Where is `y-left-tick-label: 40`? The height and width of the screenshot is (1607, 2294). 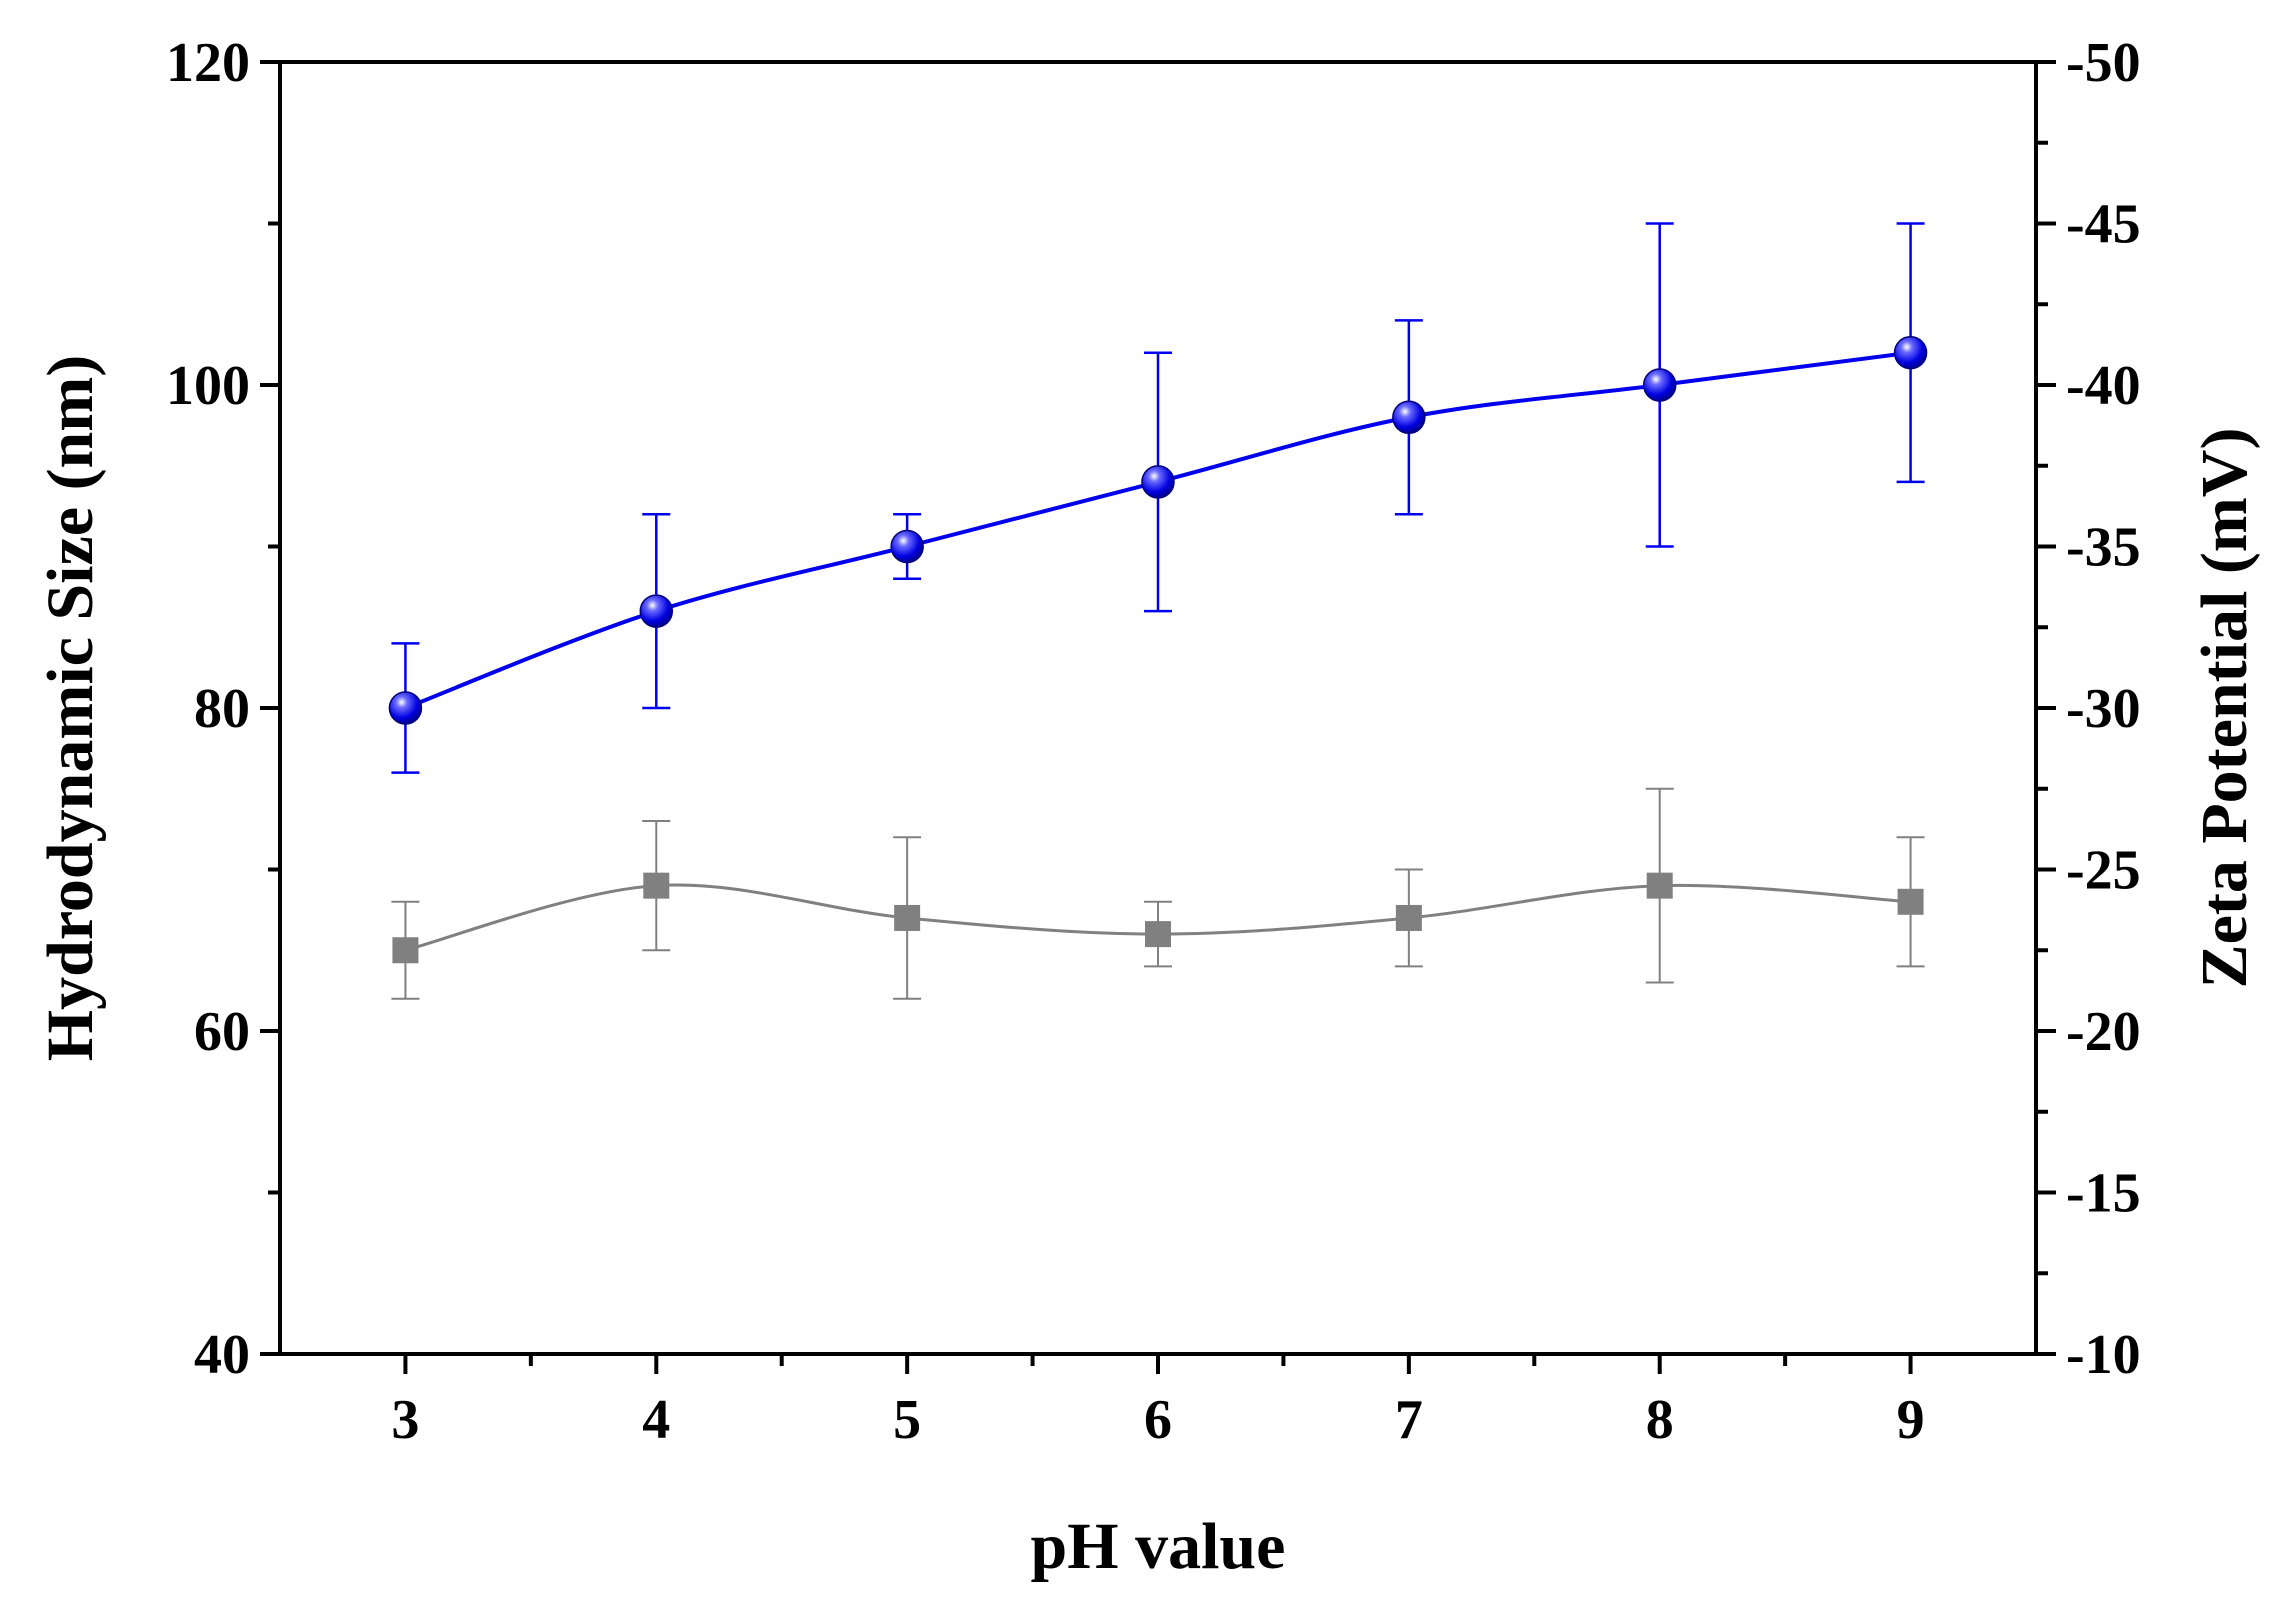
y-left-tick-label: 40 is located at coordinates (222, 1355).